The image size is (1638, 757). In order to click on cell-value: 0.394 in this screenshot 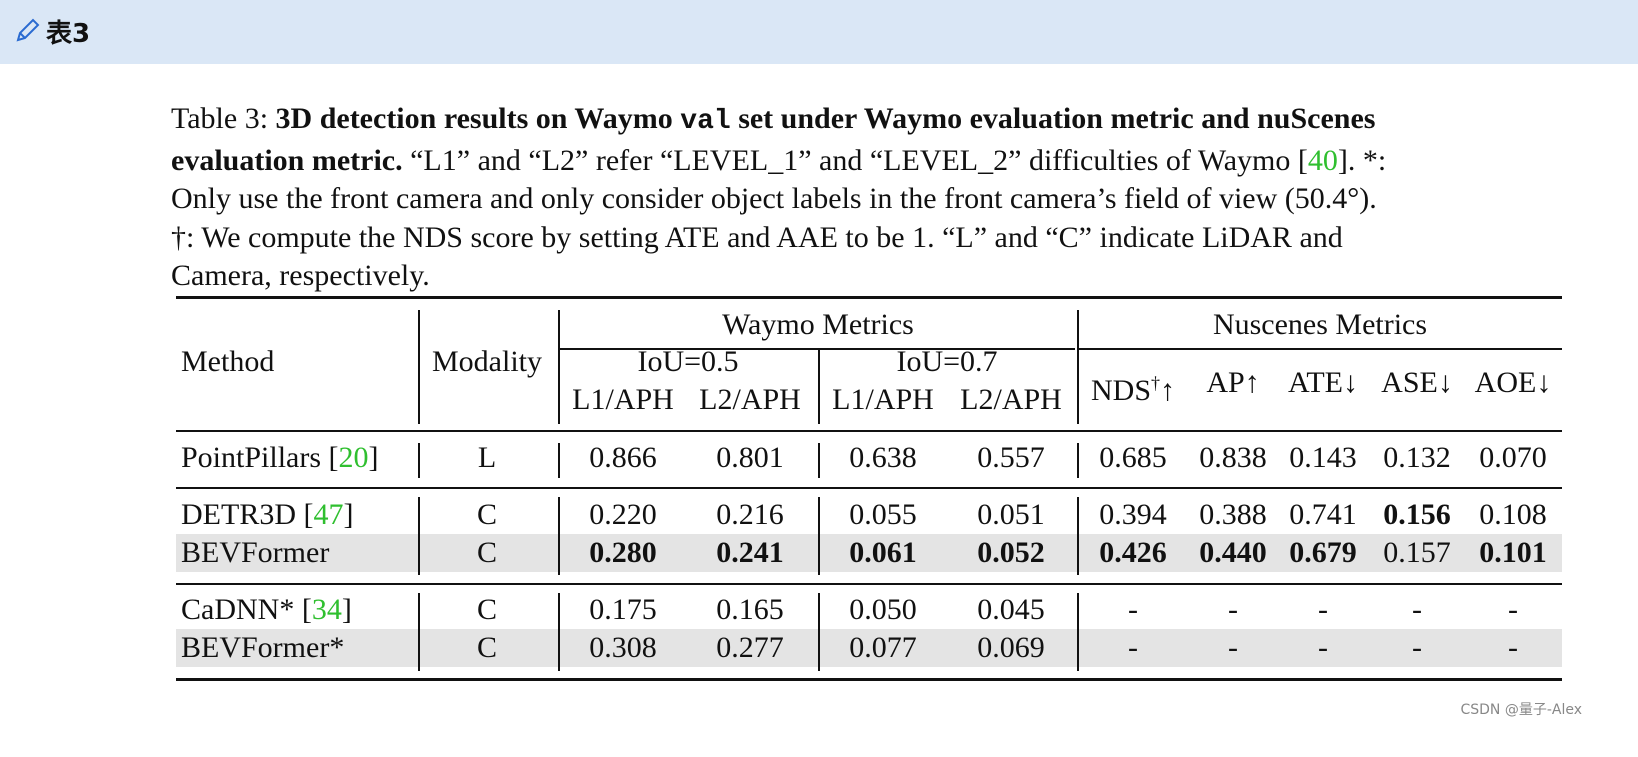, I will do `click(1133, 514)`.